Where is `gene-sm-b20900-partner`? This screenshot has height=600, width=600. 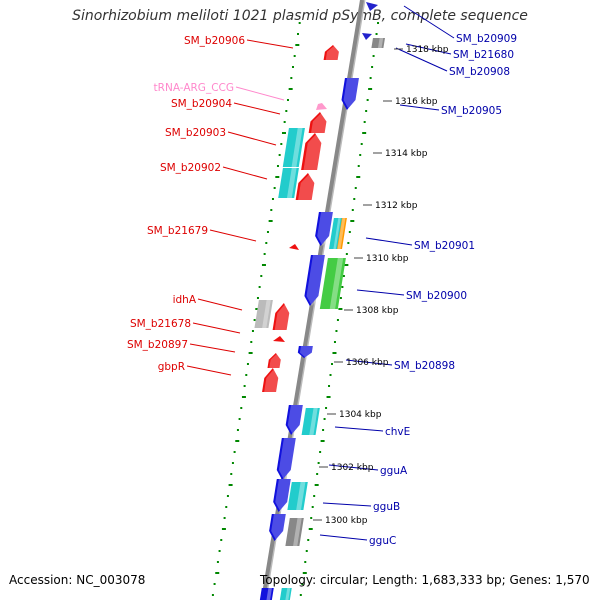 gene-sm-b20900-partner is located at coordinates (332, 283).